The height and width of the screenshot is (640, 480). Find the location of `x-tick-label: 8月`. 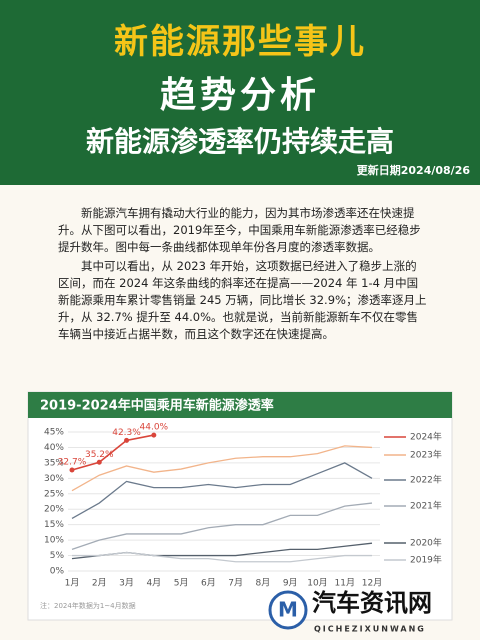

x-tick-label: 8月 is located at coordinates (263, 583).